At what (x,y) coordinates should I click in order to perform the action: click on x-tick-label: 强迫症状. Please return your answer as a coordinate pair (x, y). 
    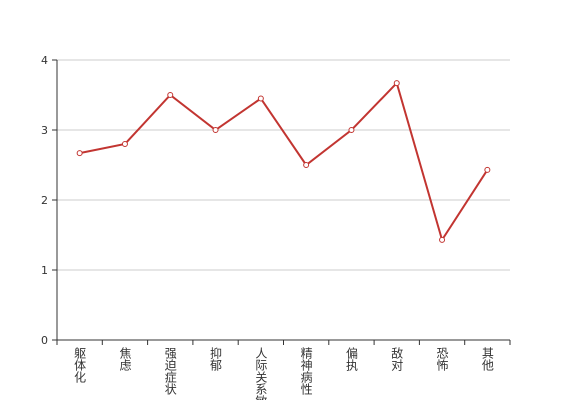
    Looking at the image, I should click on (170, 371).